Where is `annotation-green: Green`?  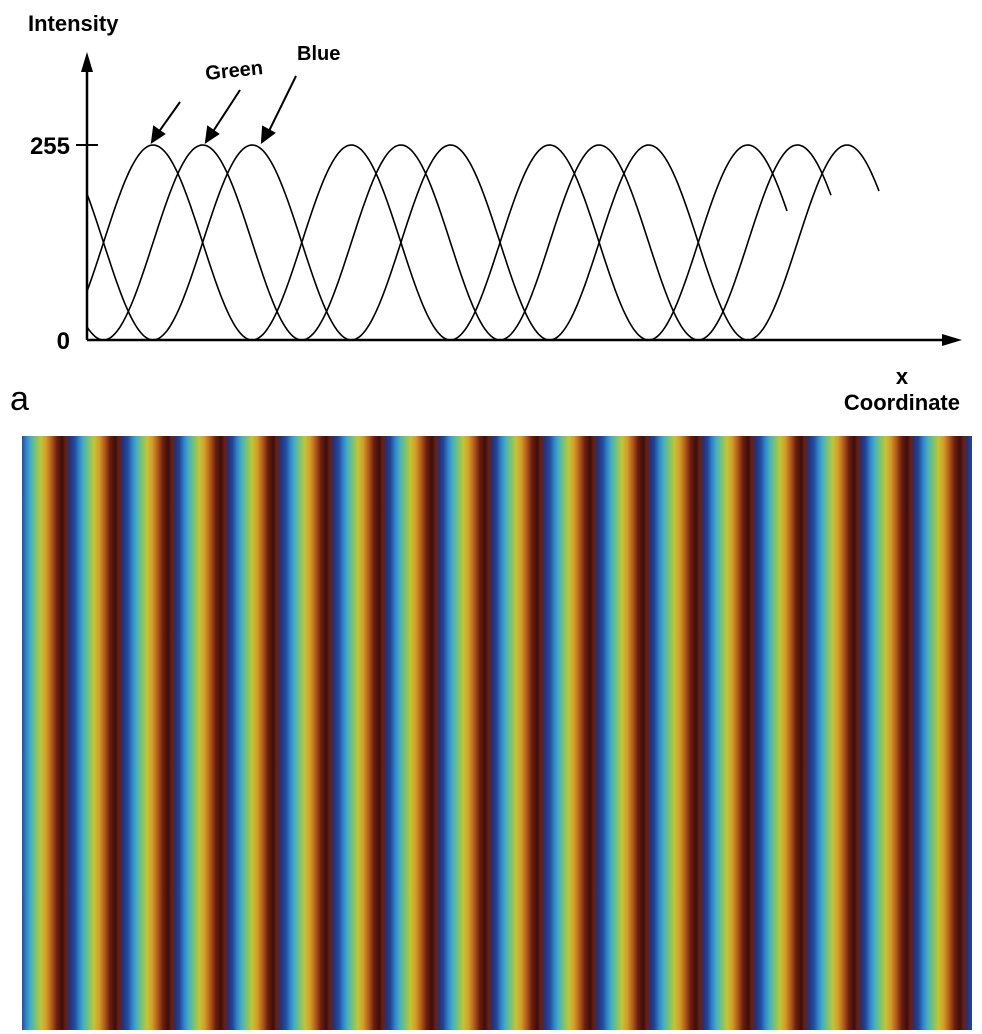 annotation-green: Green is located at coordinates (234, 71).